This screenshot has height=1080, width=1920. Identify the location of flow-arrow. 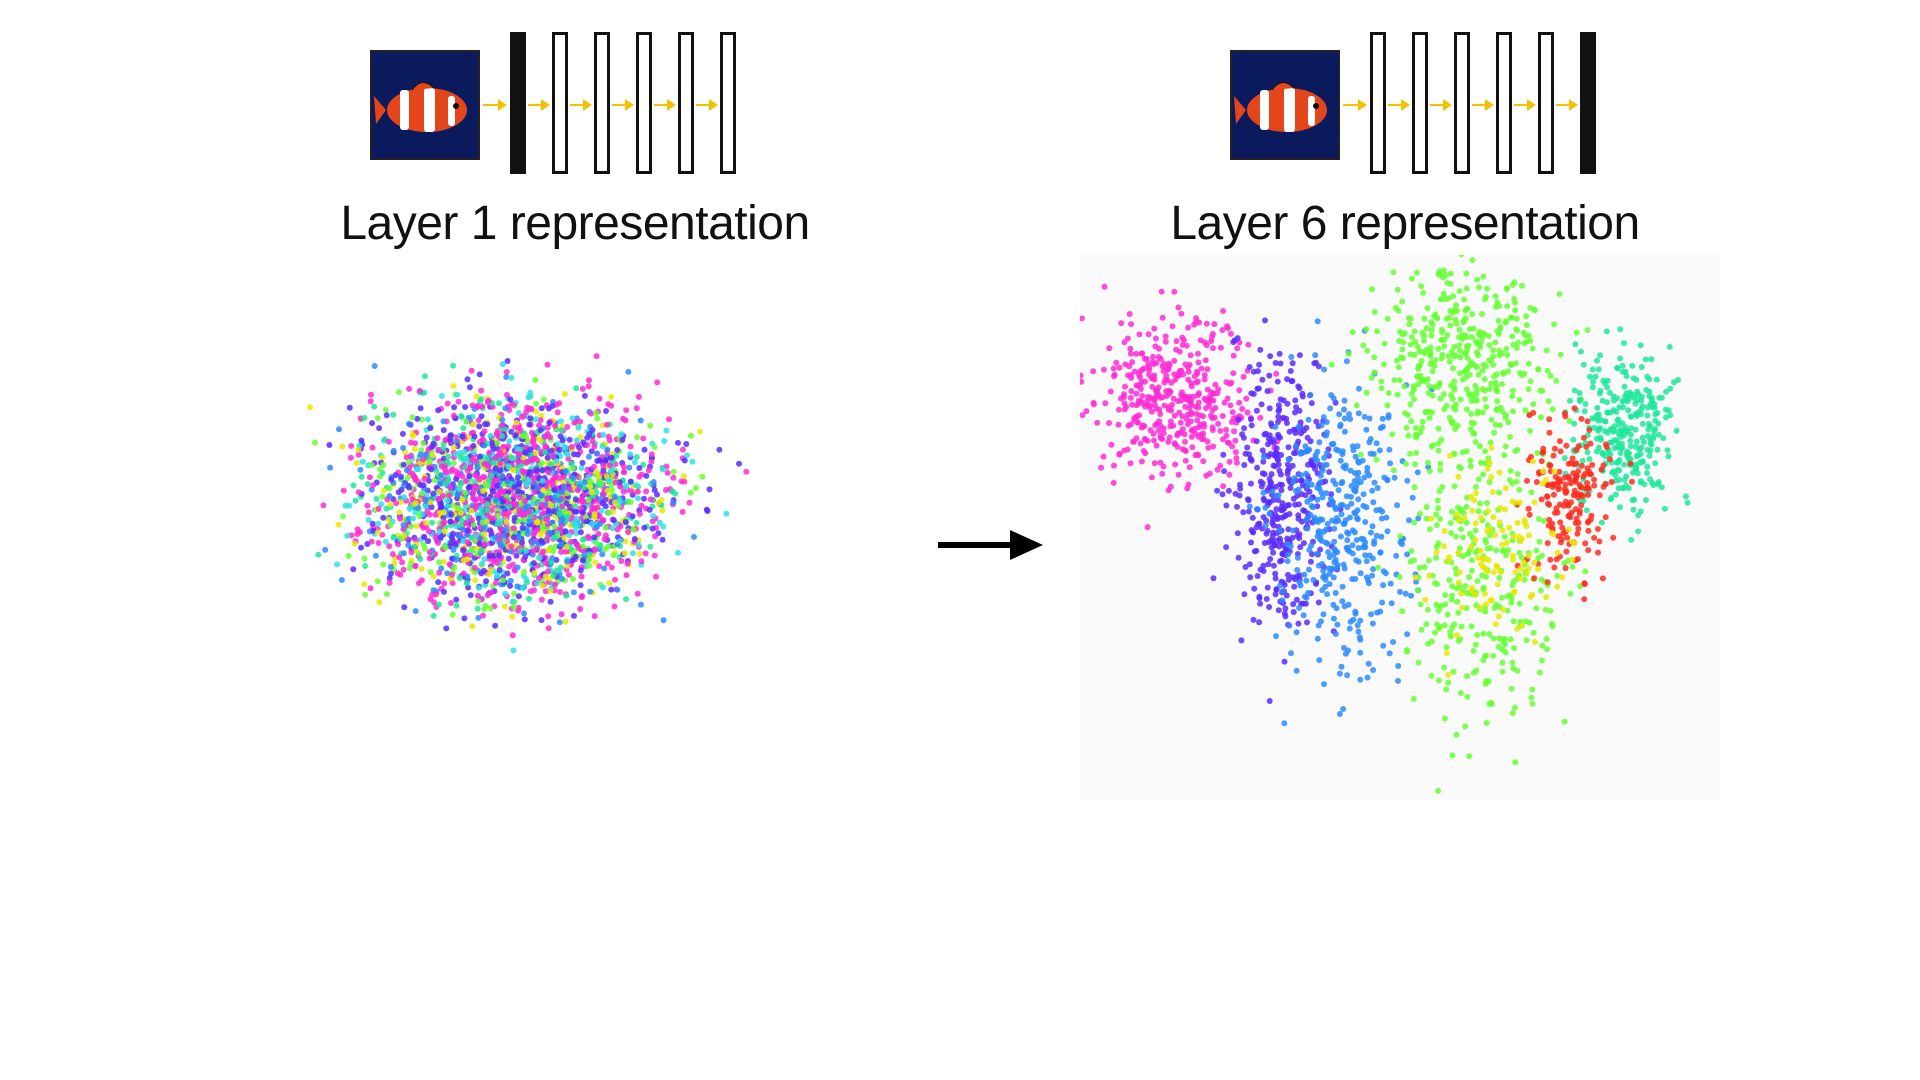
(581, 105).